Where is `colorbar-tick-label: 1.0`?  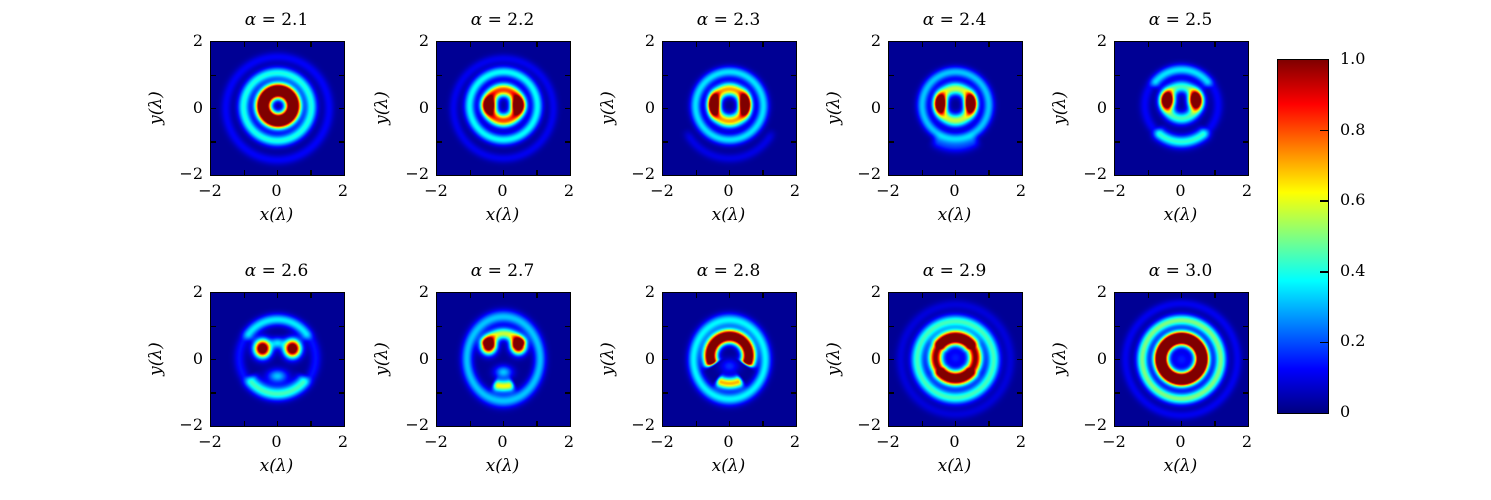
colorbar-tick-label: 1.0 is located at coordinates (1353, 58).